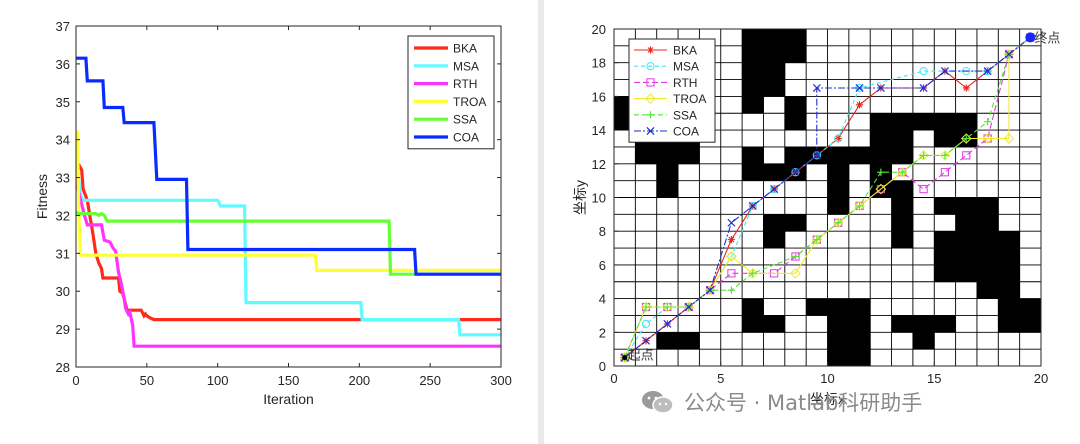 The height and width of the screenshot is (444, 1080). I want to click on legend-label-coa: COA, so click(466, 138).